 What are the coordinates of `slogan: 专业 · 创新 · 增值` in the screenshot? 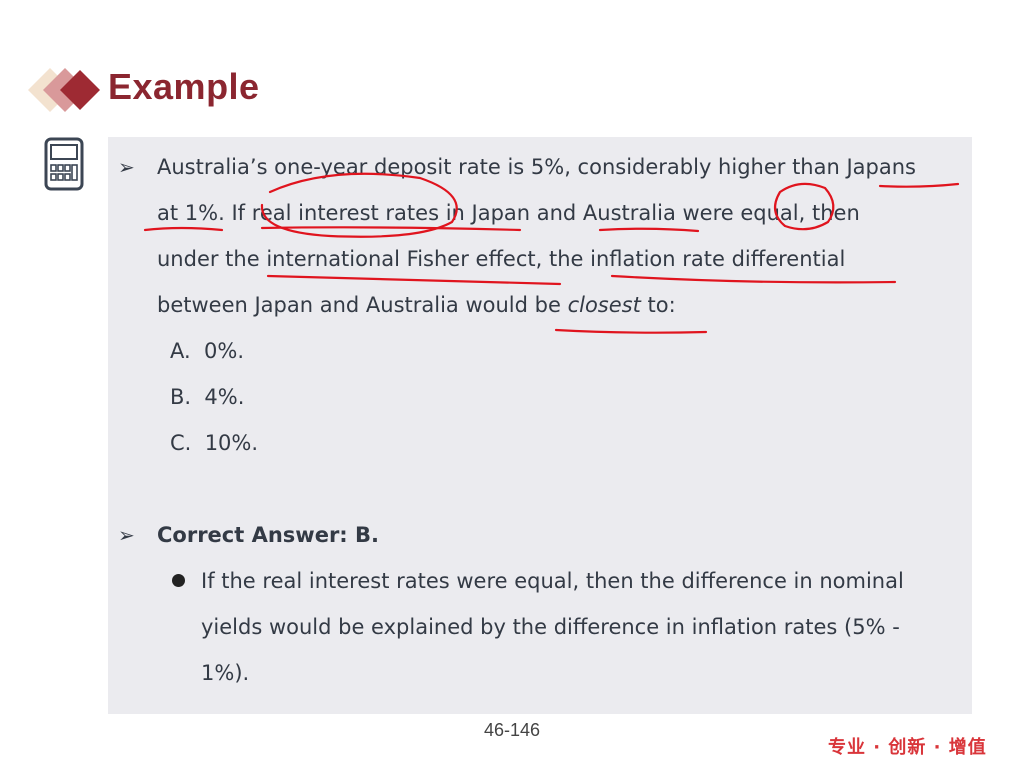 It's located at (907, 747).